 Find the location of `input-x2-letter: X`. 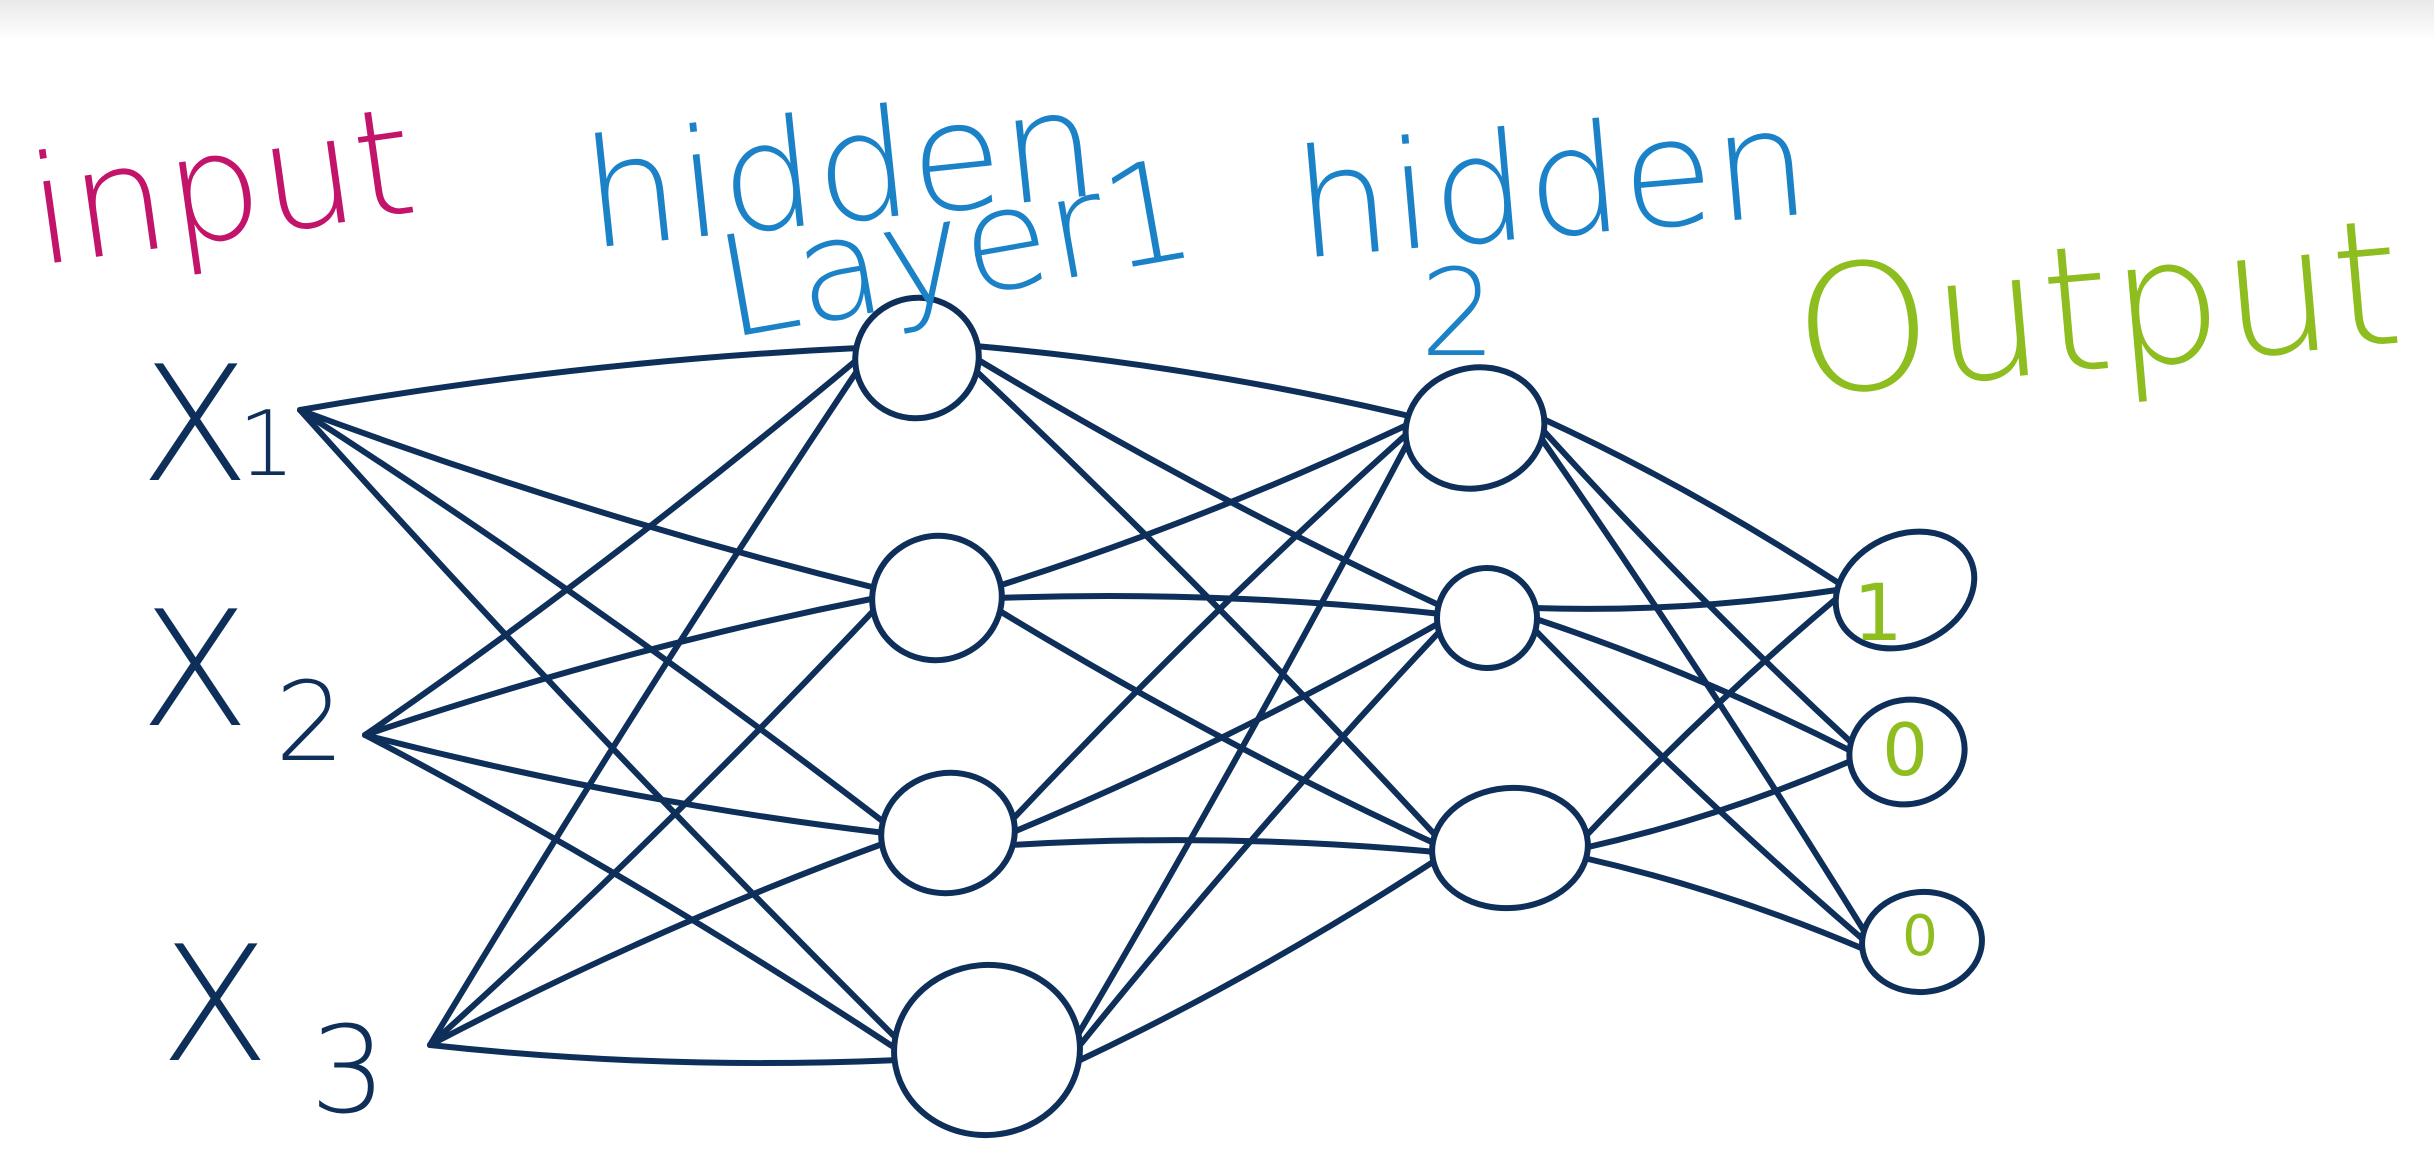

input-x2-letter: X is located at coordinates (195, 669).